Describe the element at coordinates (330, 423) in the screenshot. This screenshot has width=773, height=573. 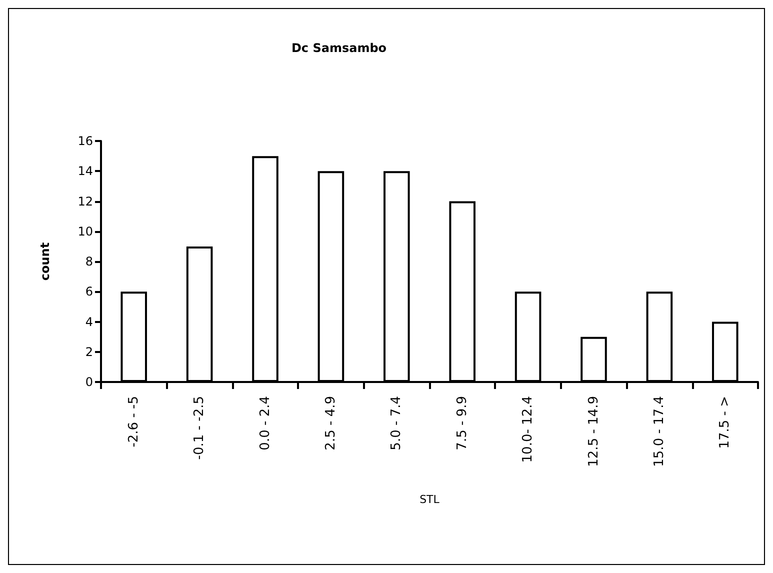
I see `x-tick-label: 2.5 - 4.9` at that location.